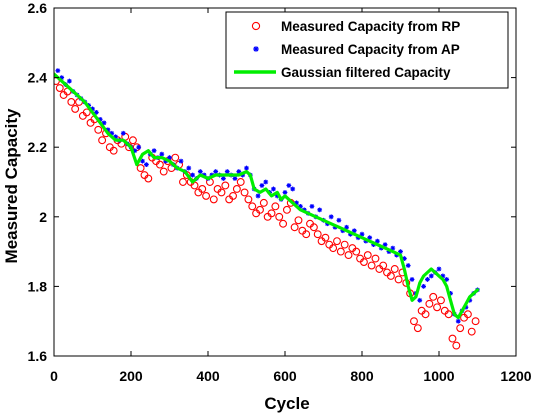  What do you see at coordinates (38, 356) in the screenshot?
I see `y-tick-label: 1.6` at bounding box center [38, 356].